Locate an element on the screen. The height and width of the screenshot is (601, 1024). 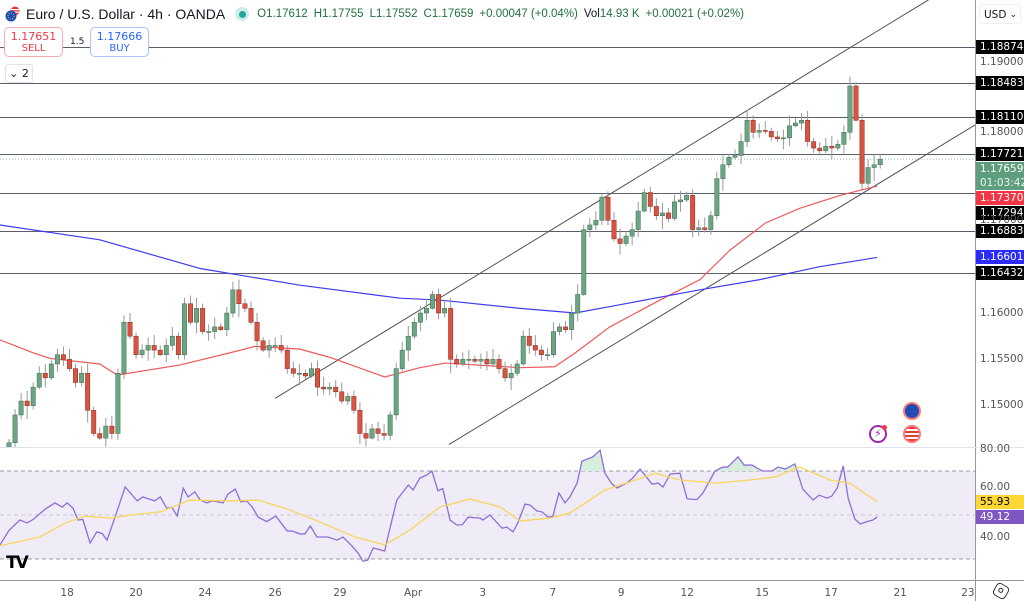
market-open-status-icon is located at coordinates (242, 14).